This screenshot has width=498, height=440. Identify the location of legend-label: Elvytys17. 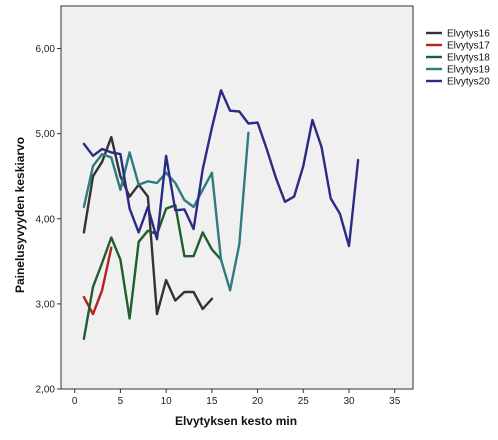
(468, 46).